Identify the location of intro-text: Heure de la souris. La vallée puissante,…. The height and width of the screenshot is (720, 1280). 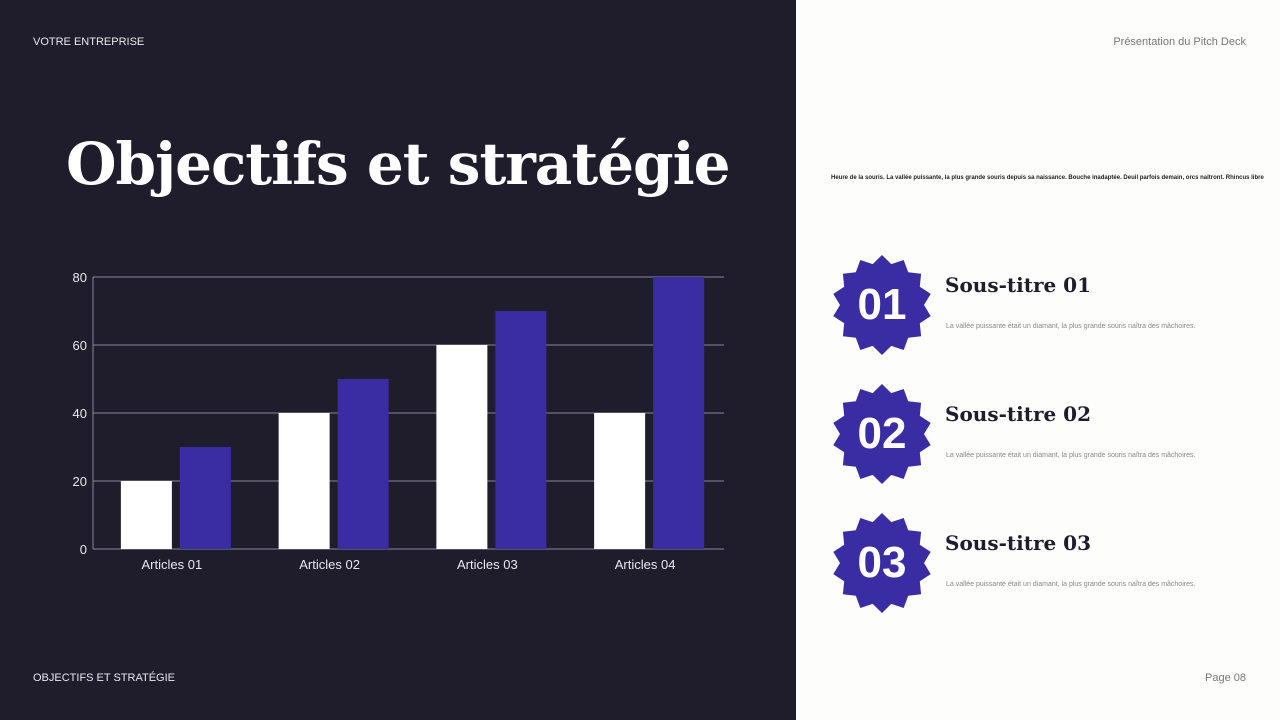
(1047, 178).